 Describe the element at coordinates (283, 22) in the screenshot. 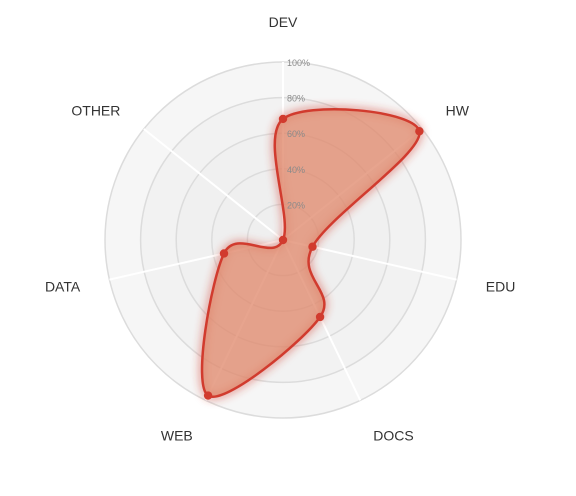

I see `axis-label-dev: DEV` at that location.